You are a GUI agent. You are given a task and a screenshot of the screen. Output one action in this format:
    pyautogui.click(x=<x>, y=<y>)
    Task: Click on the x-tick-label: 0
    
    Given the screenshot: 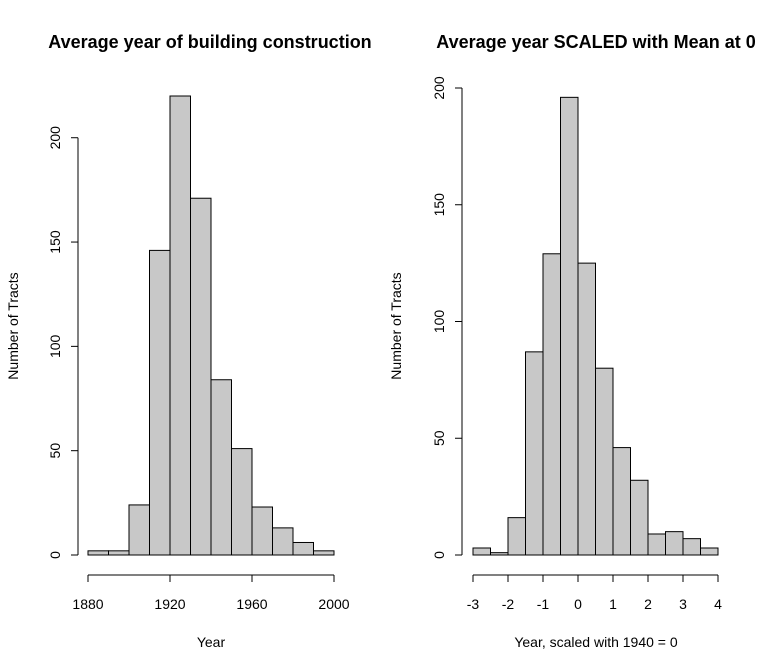 What is the action you would take?
    pyautogui.click(x=578, y=604)
    